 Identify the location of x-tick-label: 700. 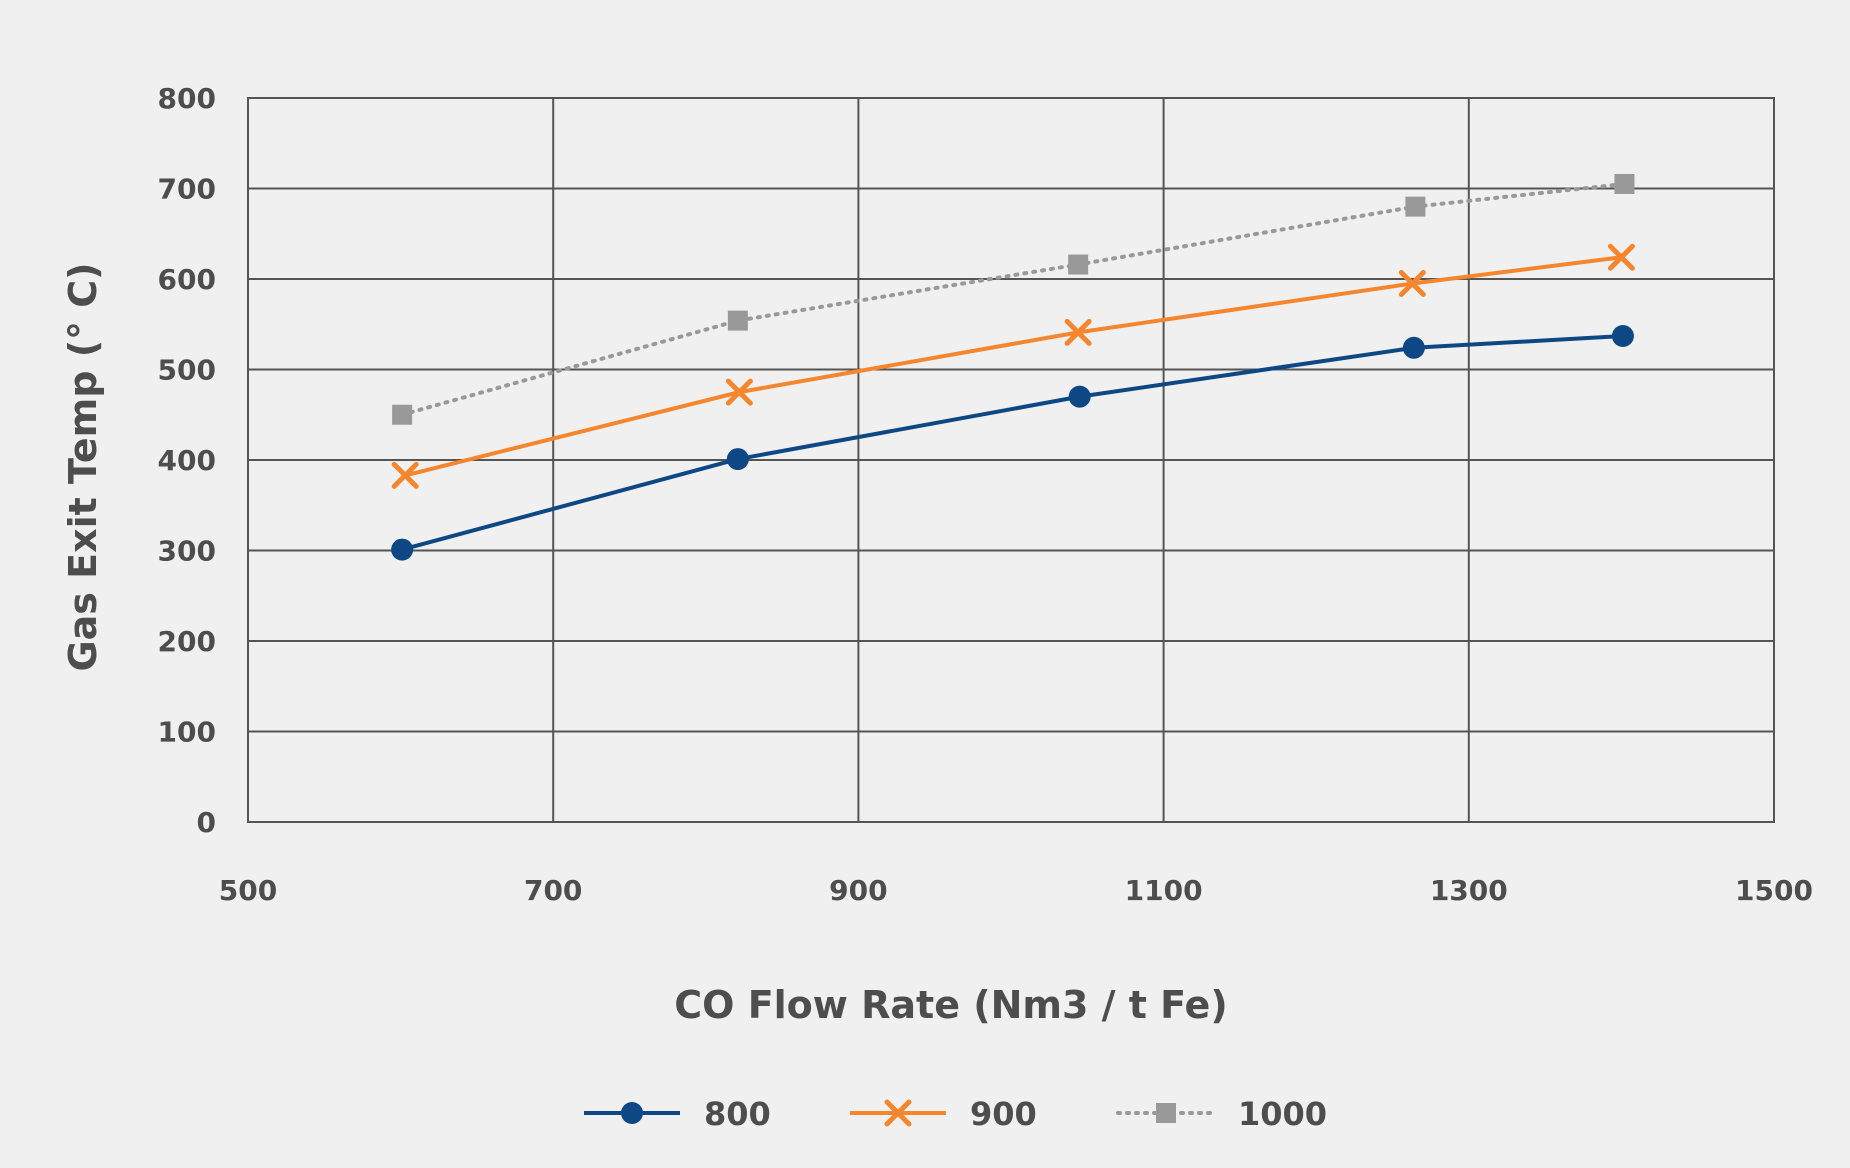
(553, 890).